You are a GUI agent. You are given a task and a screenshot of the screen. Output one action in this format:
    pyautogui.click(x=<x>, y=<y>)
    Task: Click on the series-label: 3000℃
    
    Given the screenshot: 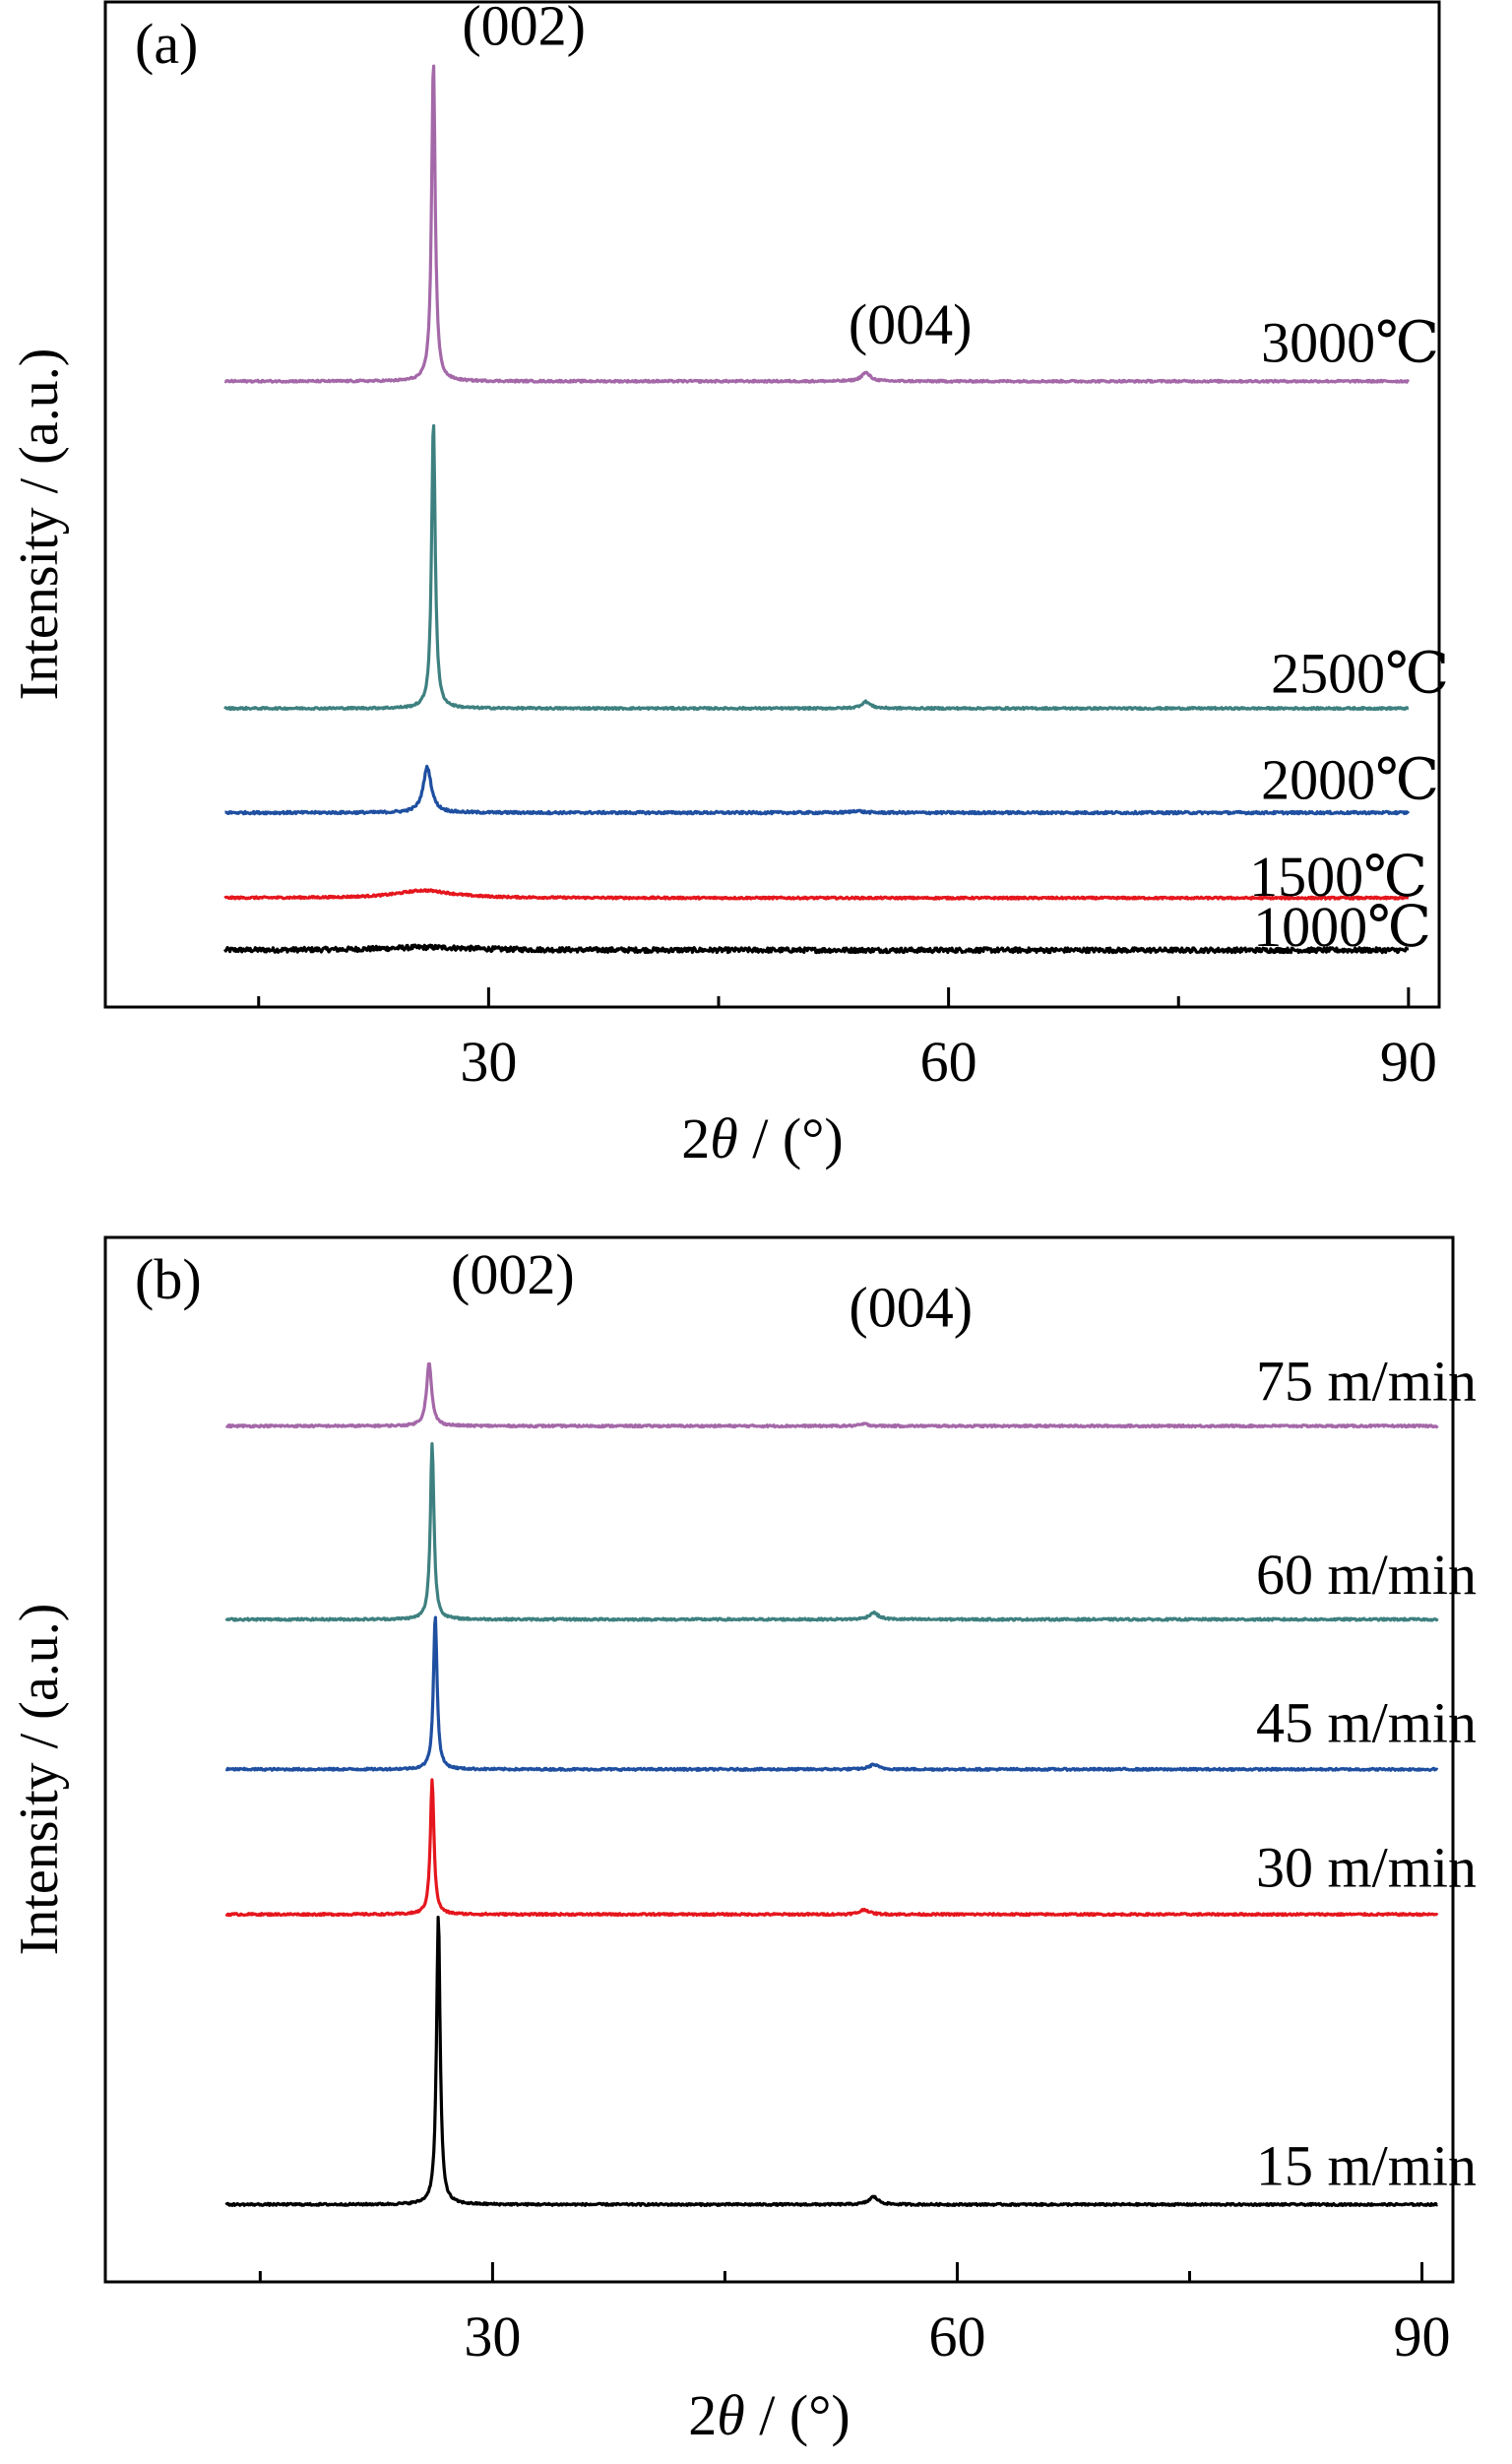 What is the action you would take?
    pyautogui.click(x=1350, y=342)
    